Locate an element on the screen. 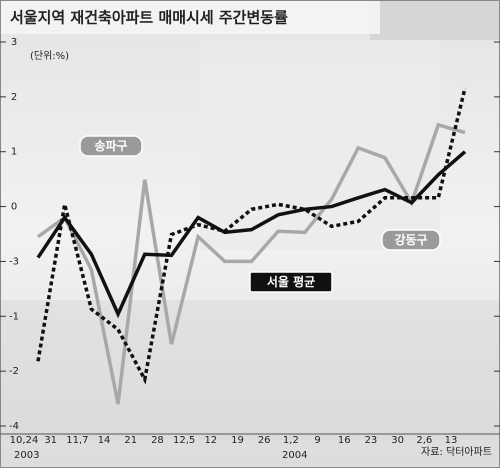 This screenshot has height=468, width=500. x-tick-label: 30 is located at coordinates (397, 440).